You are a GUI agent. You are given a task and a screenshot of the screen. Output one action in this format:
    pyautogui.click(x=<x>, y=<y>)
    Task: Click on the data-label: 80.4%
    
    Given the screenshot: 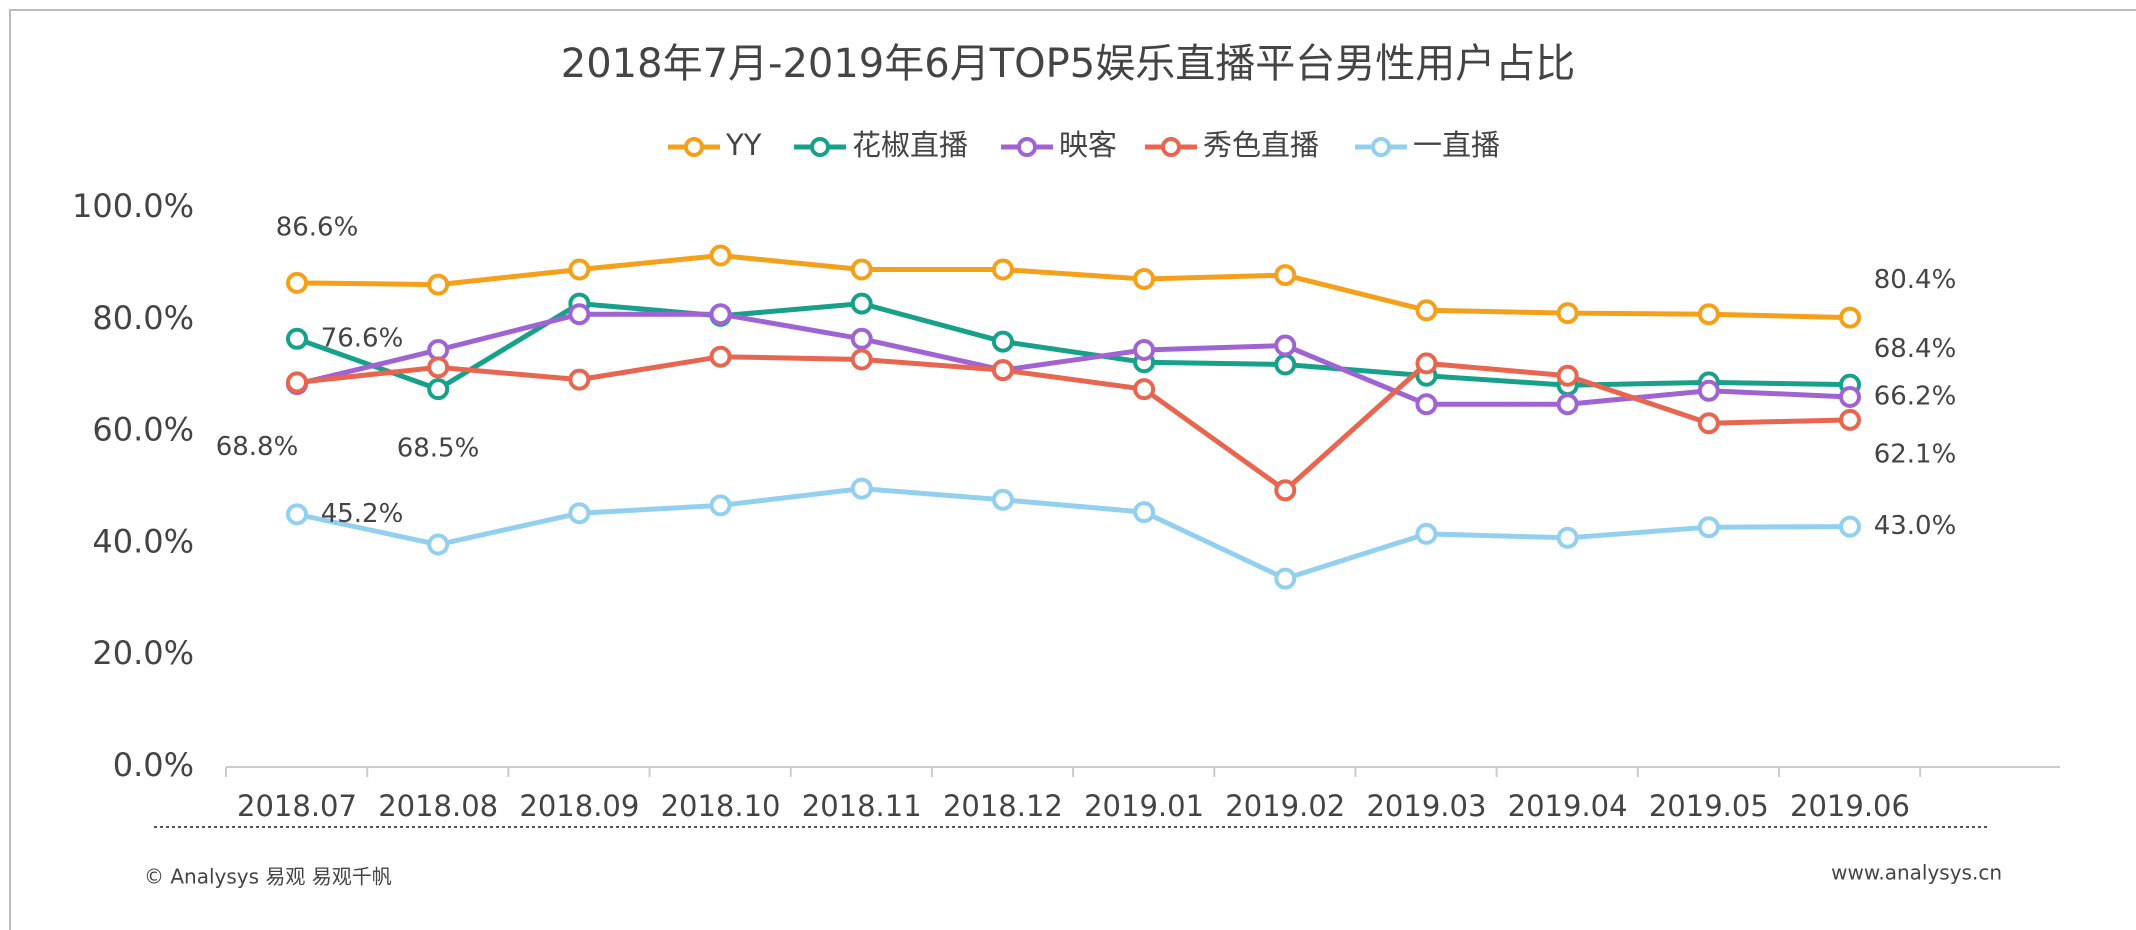 What is the action you would take?
    pyautogui.click(x=1915, y=280)
    